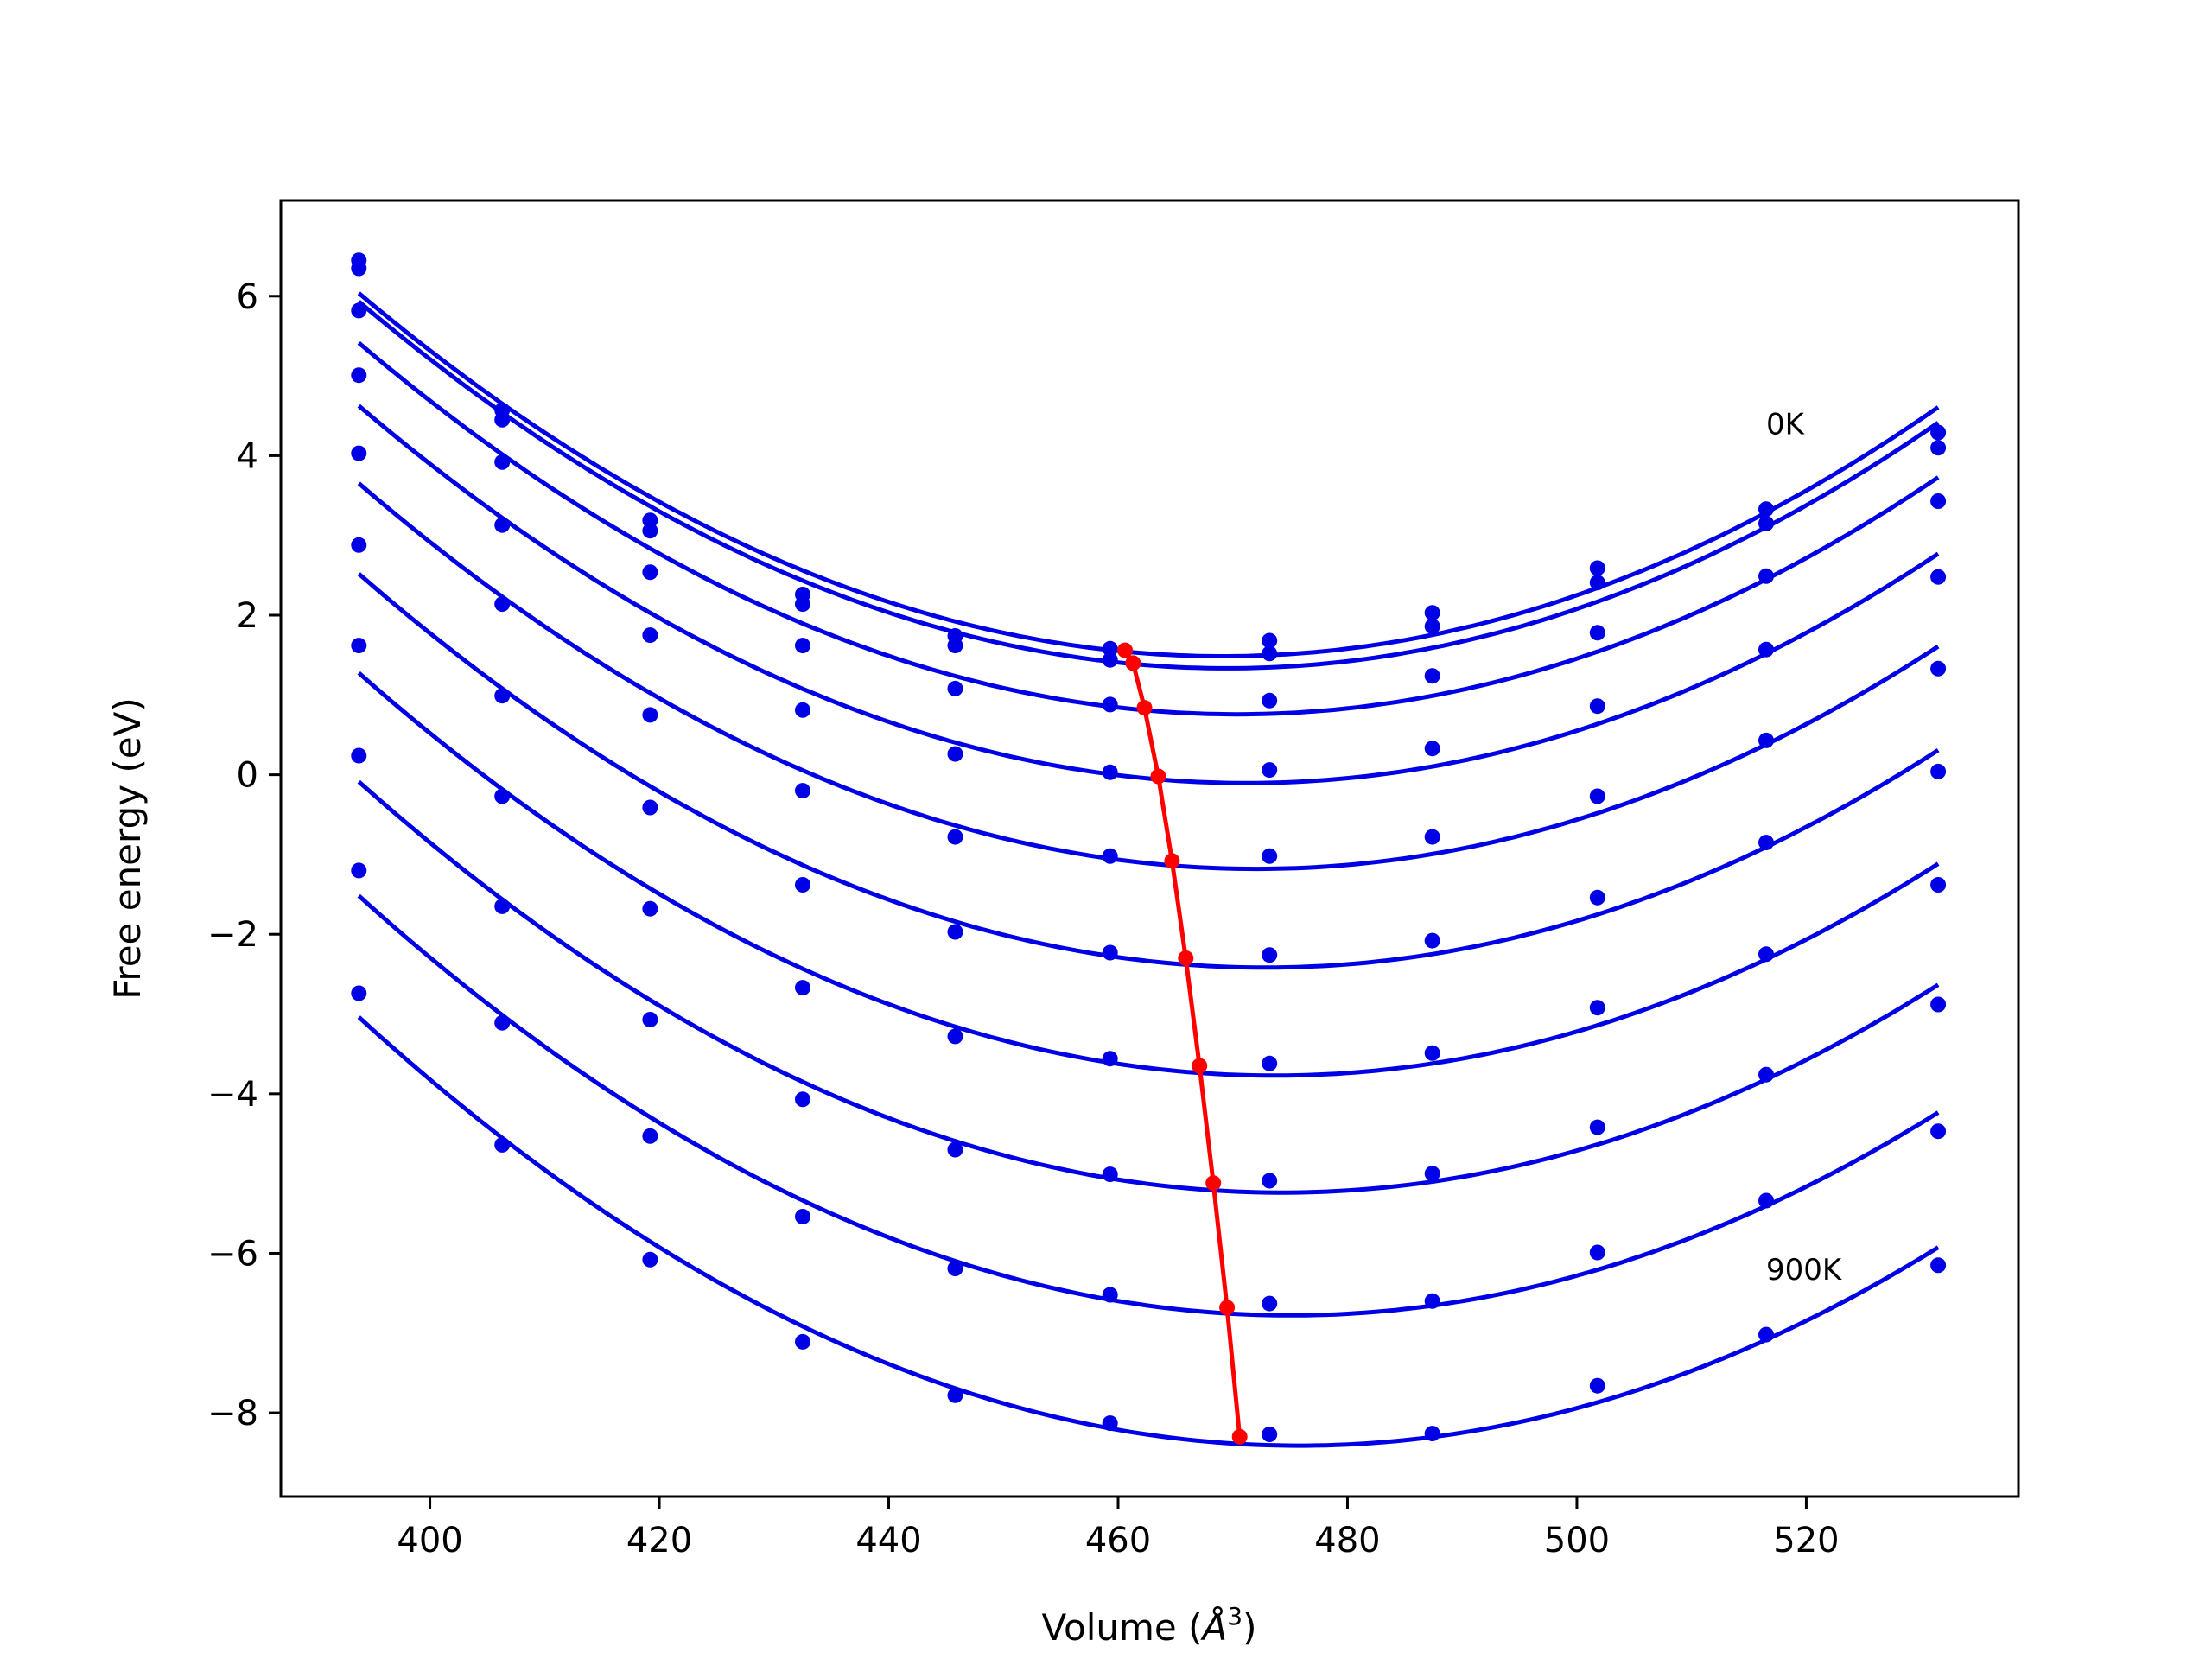  What do you see at coordinates (659, 1540) in the screenshot?
I see `x-tick-label: 420` at bounding box center [659, 1540].